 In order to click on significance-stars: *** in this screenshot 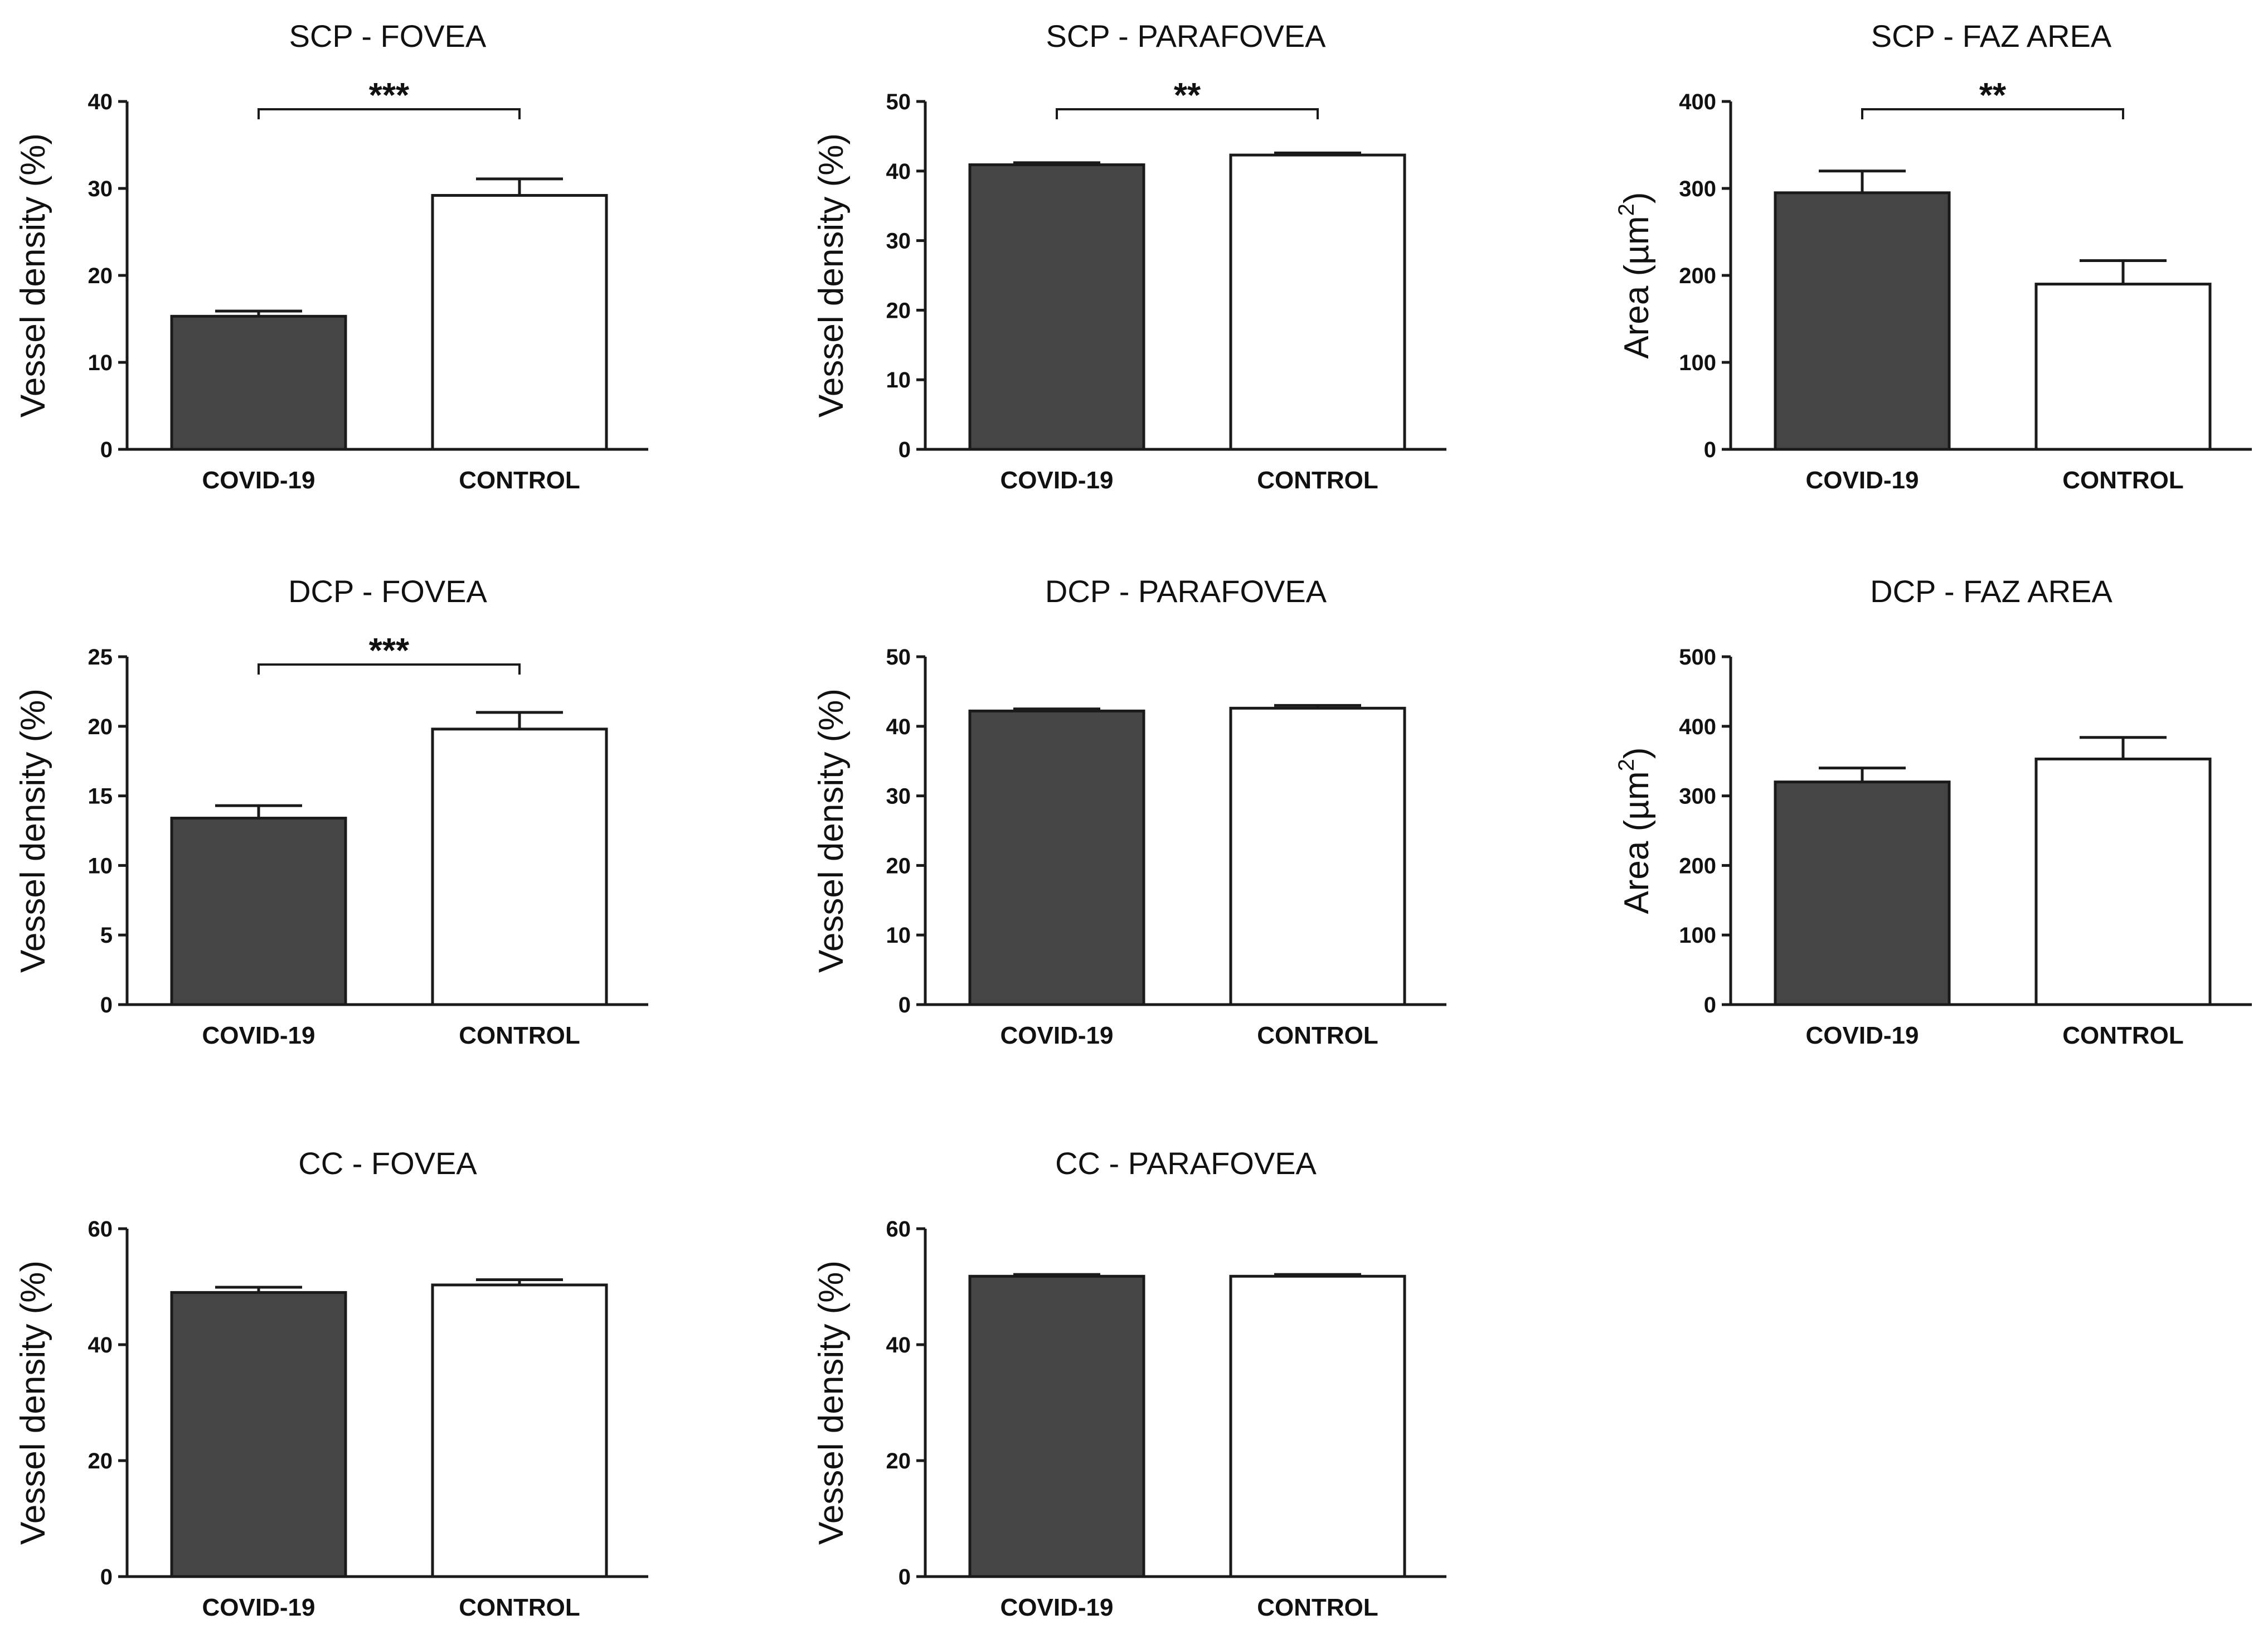, I will do `click(389, 651)`.